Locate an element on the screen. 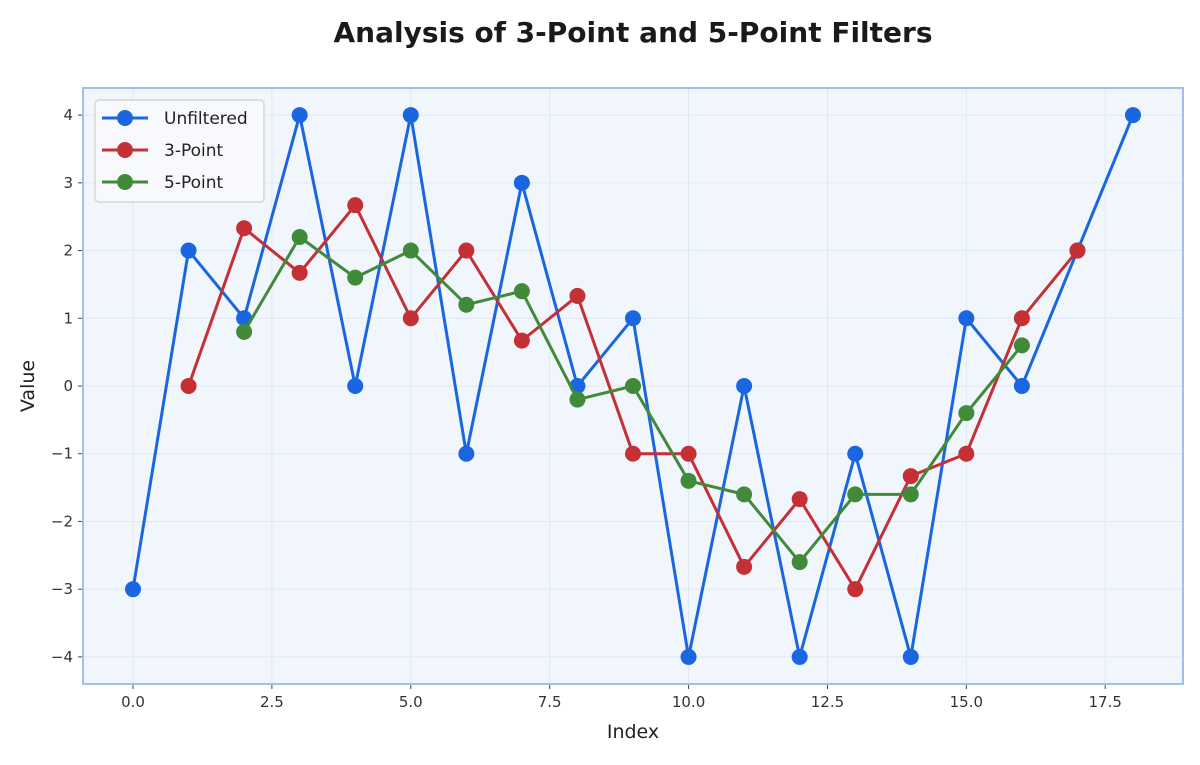 The height and width of the screenshot is (765, 1200). y-tick-label: −3 is located at coordinates (62, 589).